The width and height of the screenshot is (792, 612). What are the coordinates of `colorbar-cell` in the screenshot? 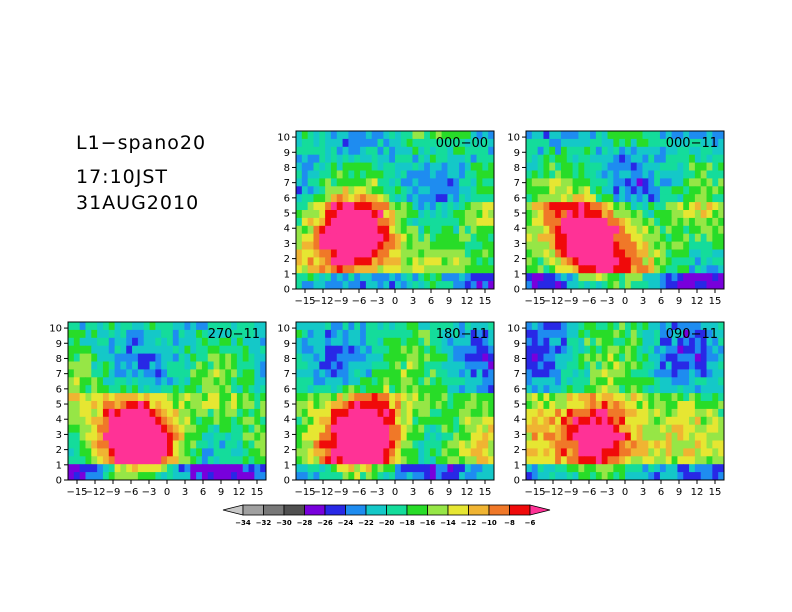 It's located at (499, 510).